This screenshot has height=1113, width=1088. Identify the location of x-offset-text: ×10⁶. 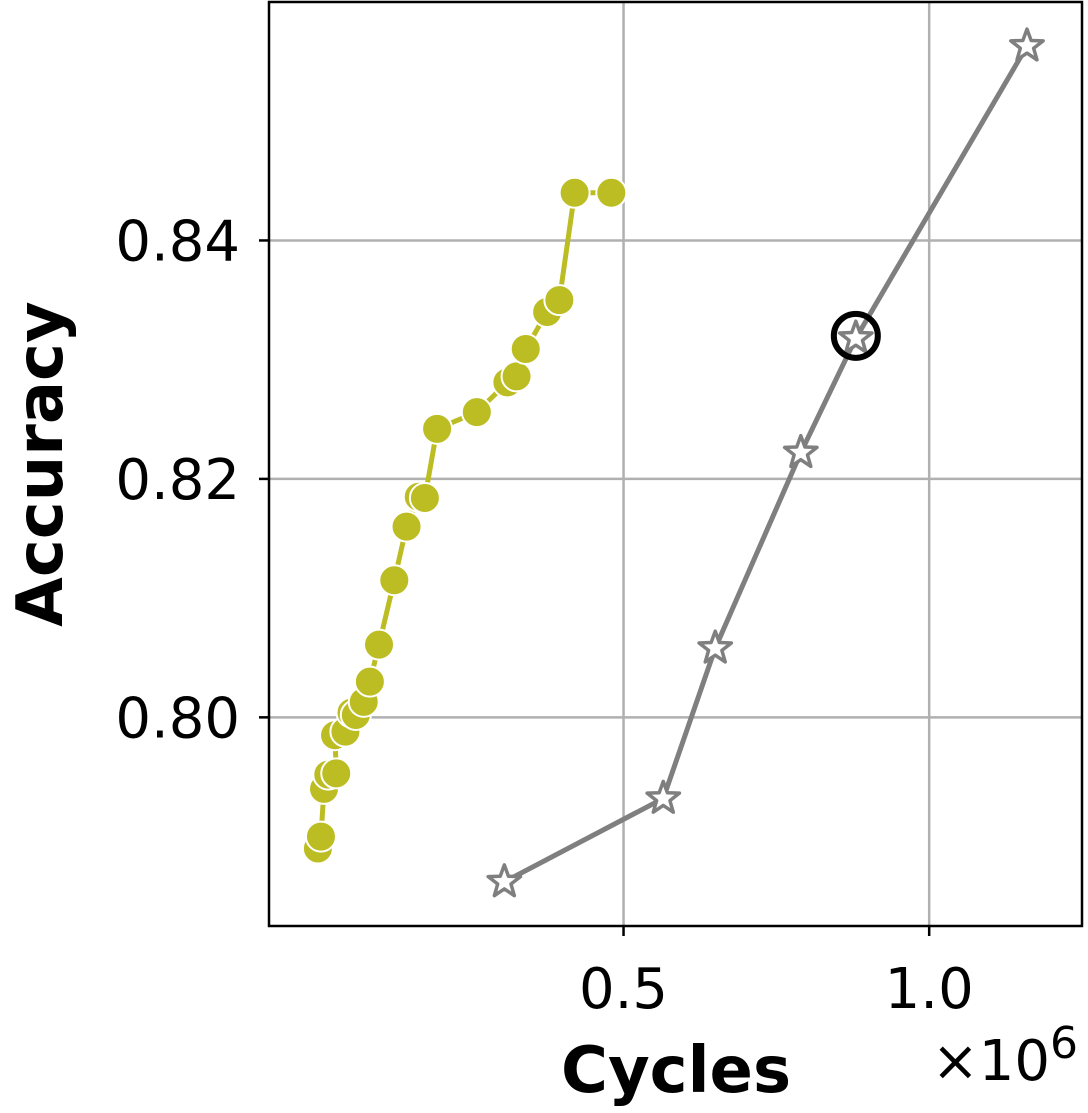
(1005, 1056).